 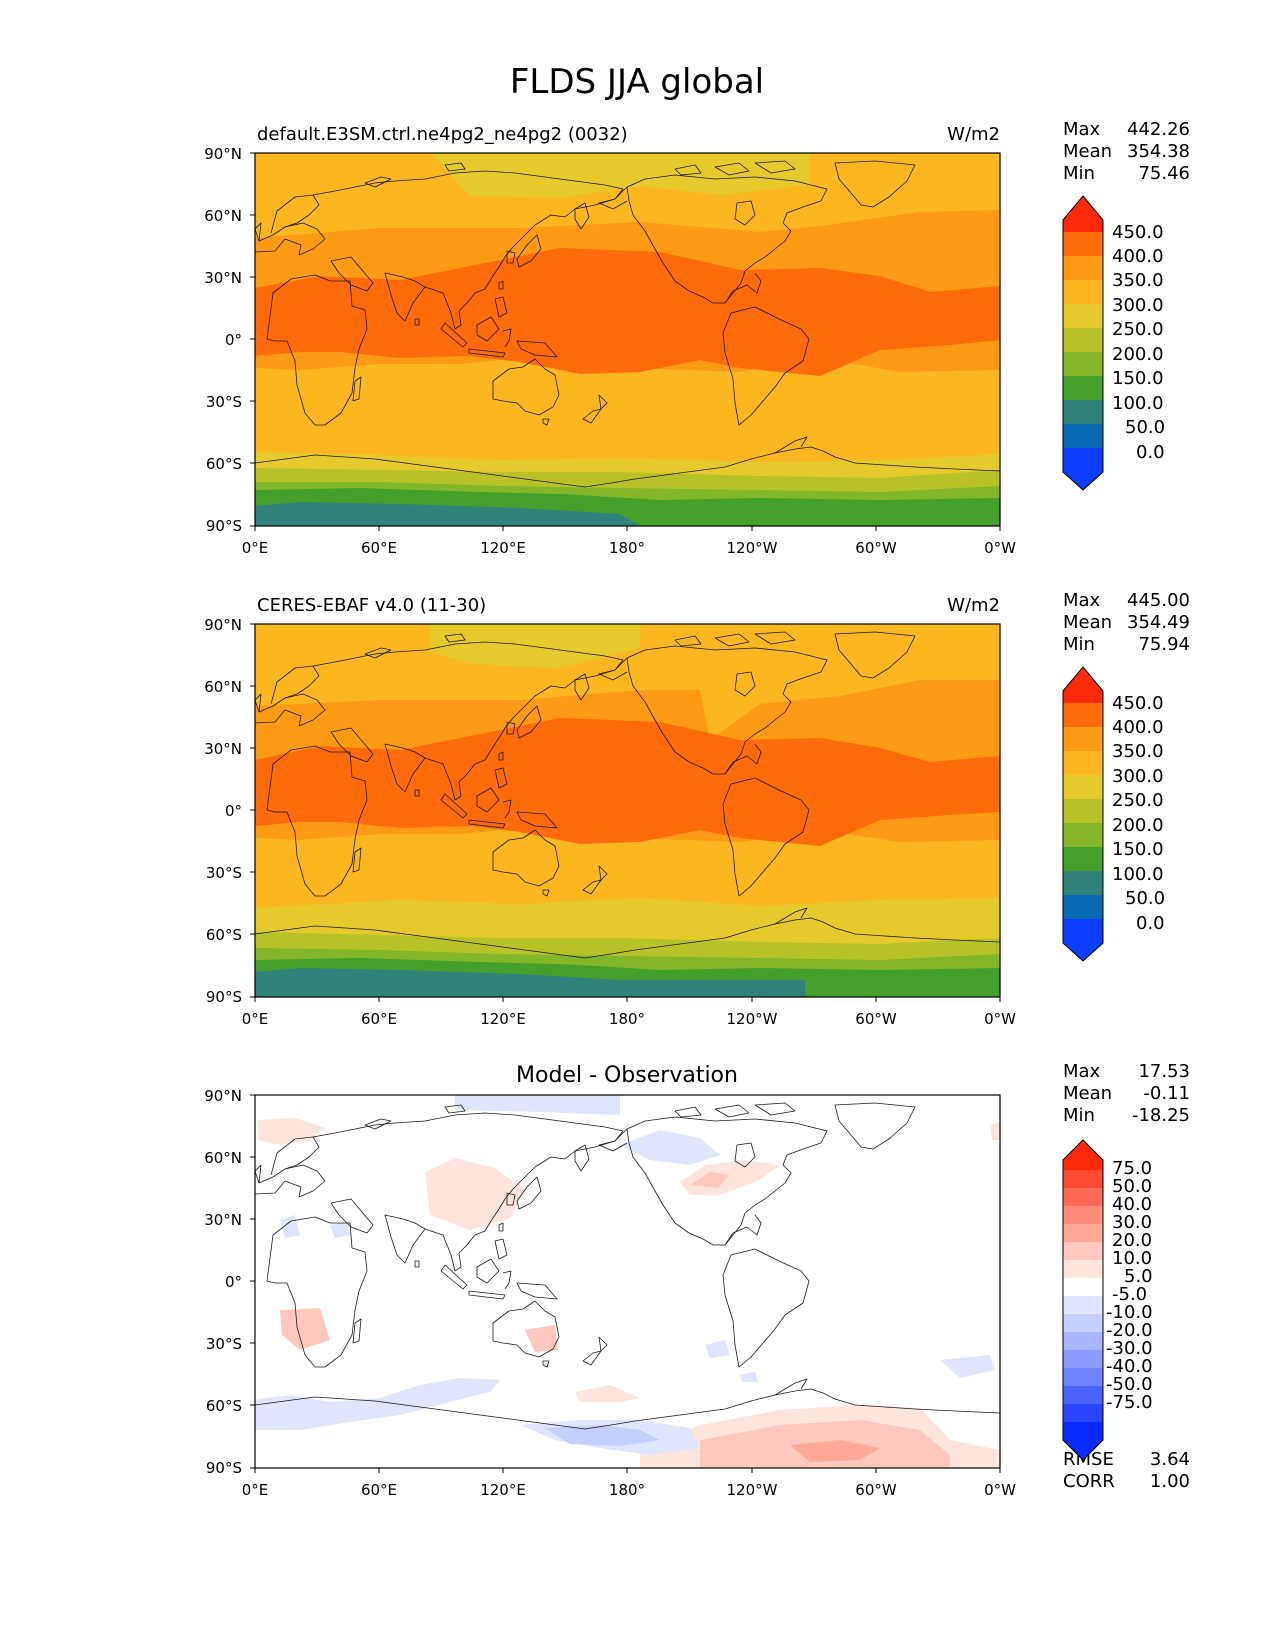 I want to click on colorbar-tick: 450.0, so click(x=1138, y=232).